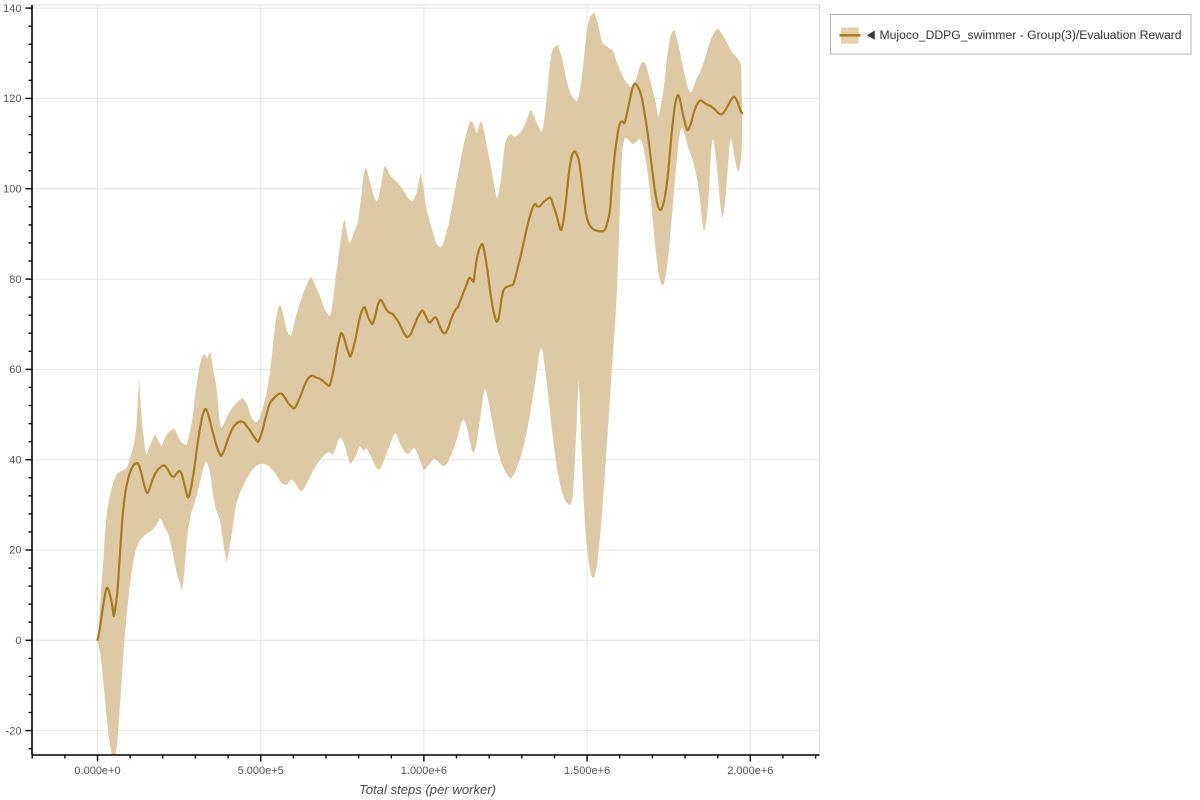 The width and height of the screenshot is (1200, 800). Describe the element at coordinates (12, 99) in the screenshot. I see `svg-text: 120` at that location.